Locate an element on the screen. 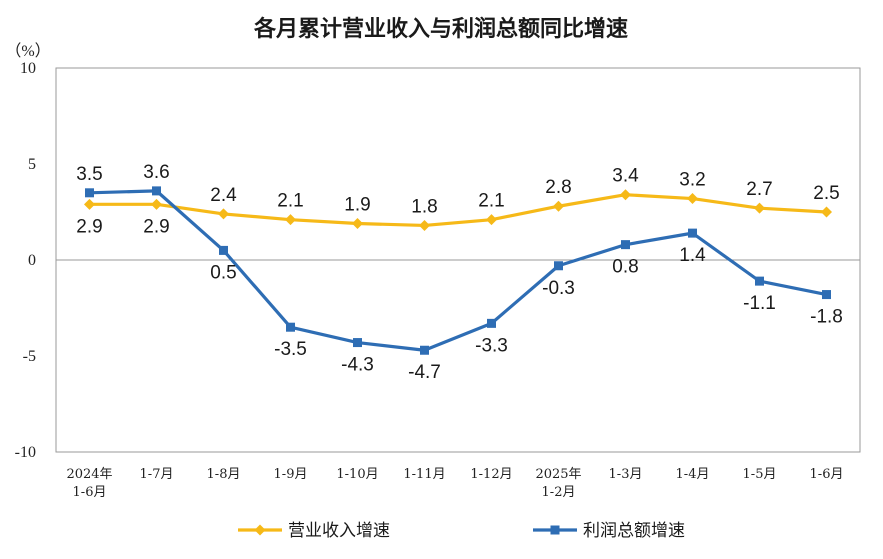 Image resolution: width=883 pixels, height=559 pixels. profit-data-label: -4.3 is located at coordinates (357, 365).